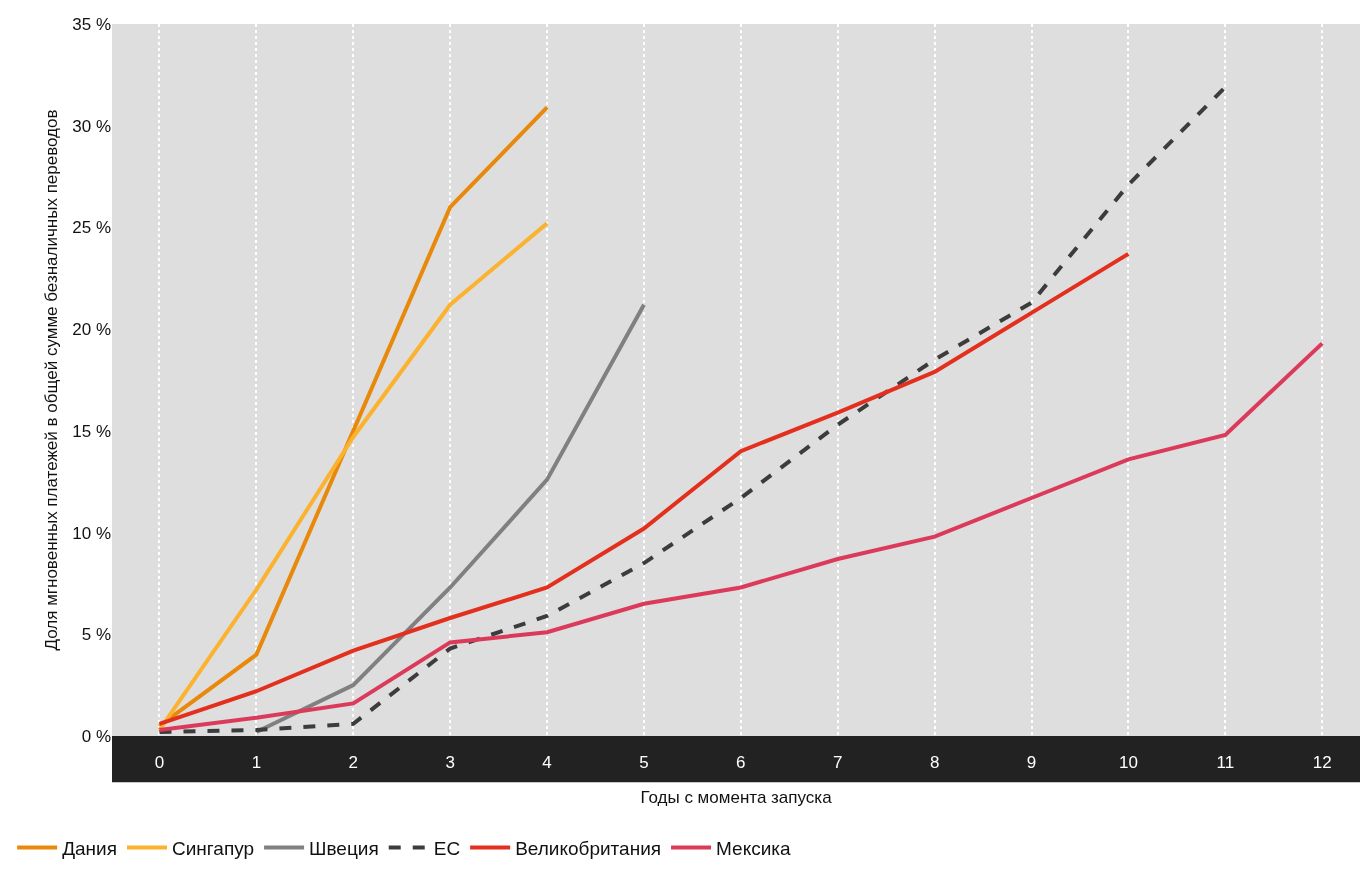  What do you see at coordinates (934, 762) in the screenshot?
I see `x-tick-label: 8` at bounding box center [934, 762].